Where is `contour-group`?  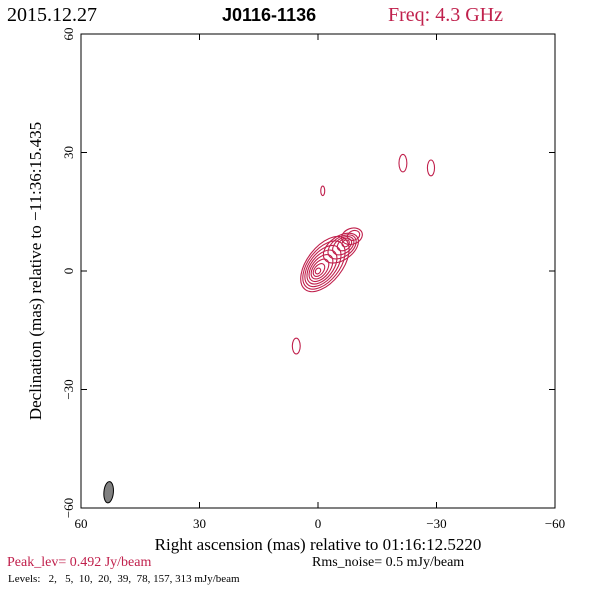
contour-group is located at coordinates (363, 254).